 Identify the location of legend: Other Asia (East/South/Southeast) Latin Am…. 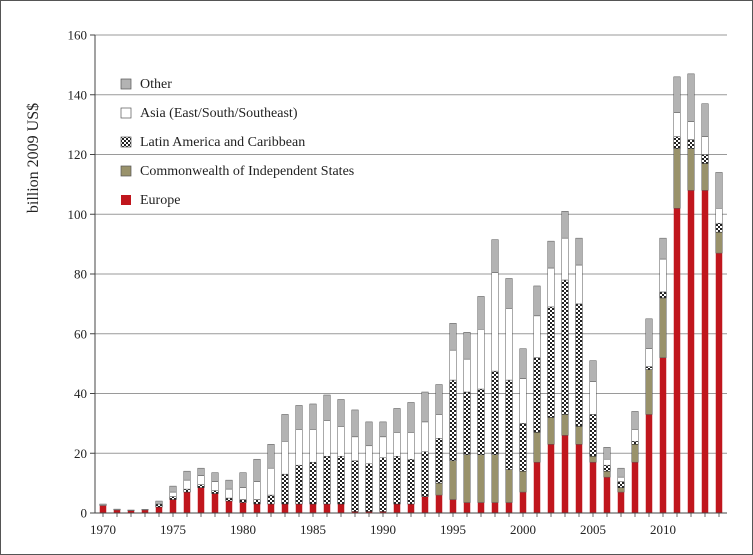
(237, 142).